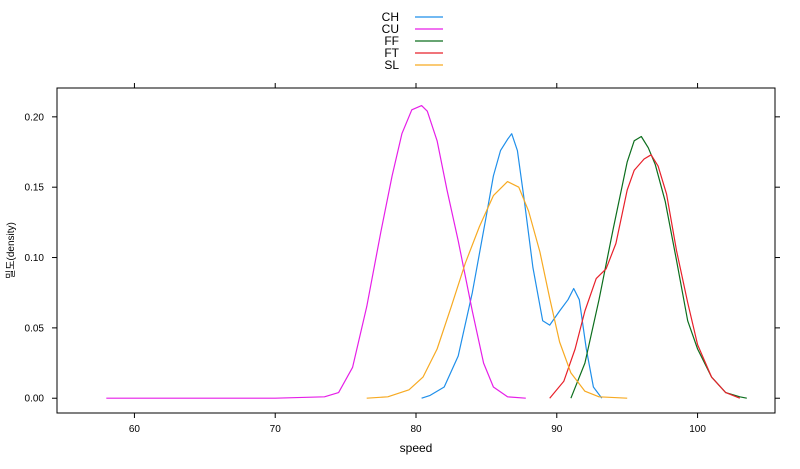 Image resolution: width=800 pixels, height=469 pixels. What do you see at coordinates (557, 429) in the screenshot?
I see `x-tick-label: 90` at bounding box center [557, 429].